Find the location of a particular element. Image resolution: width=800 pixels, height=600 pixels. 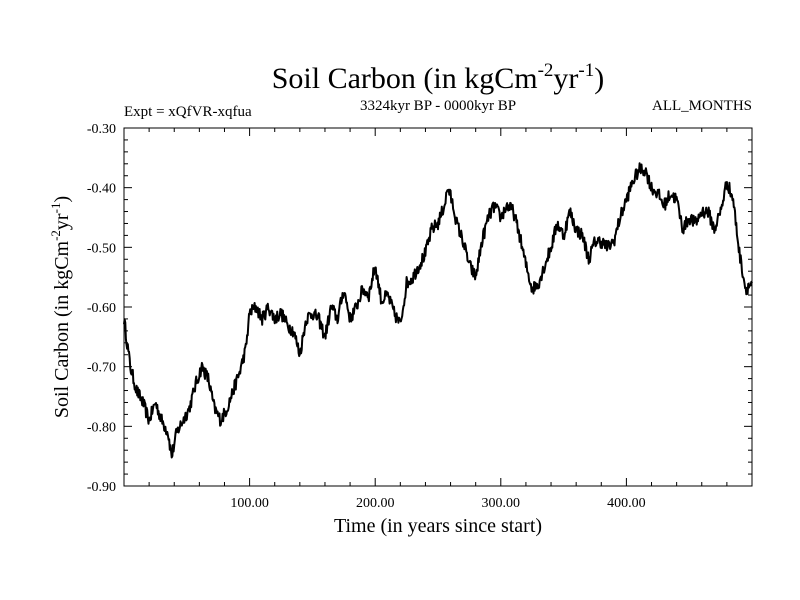

x-axis-label: Time (in years since start) is located at coordinates (438, 526).